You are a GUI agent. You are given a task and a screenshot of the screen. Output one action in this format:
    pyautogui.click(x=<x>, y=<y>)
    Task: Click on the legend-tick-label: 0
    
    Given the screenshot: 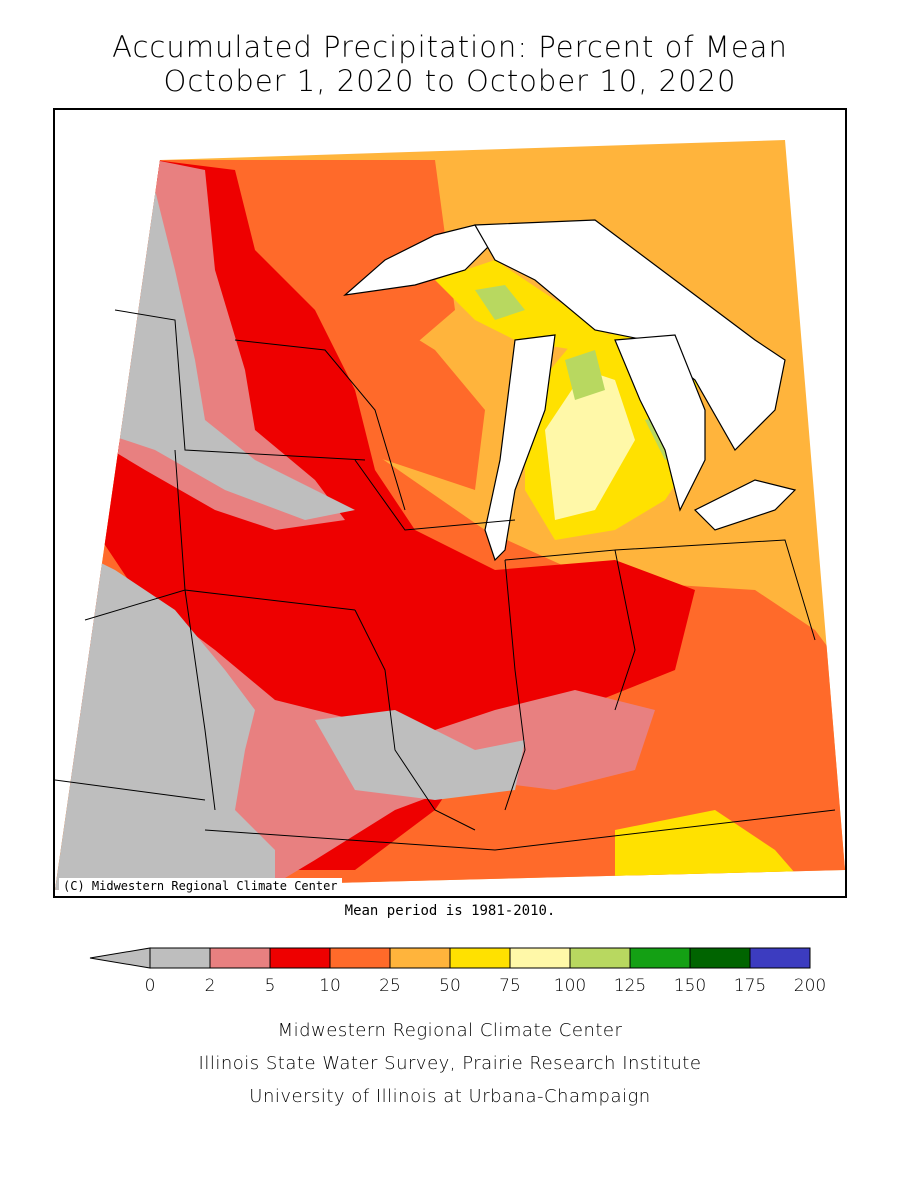 What is the action you would take?
    pyautogui.click(x=150, y=986)
    